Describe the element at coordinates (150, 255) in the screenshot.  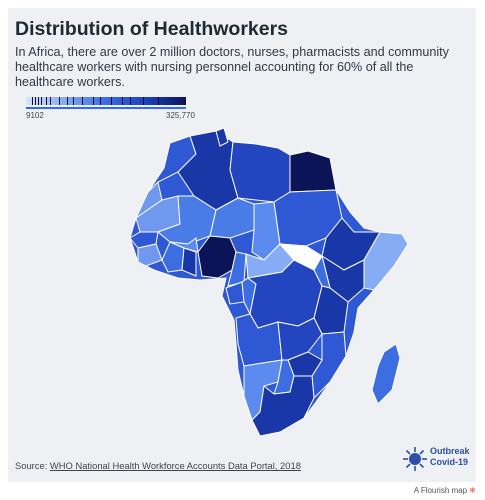
I see `region-guinea` at that location.